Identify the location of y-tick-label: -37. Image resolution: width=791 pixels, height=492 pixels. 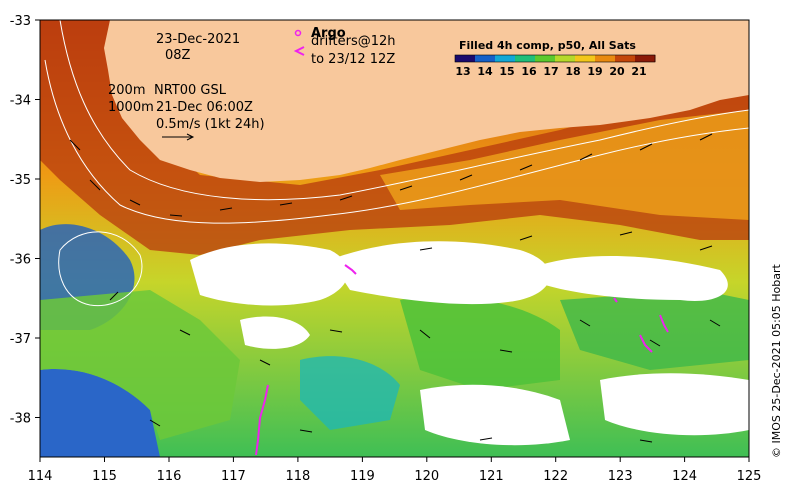
(20, 339).